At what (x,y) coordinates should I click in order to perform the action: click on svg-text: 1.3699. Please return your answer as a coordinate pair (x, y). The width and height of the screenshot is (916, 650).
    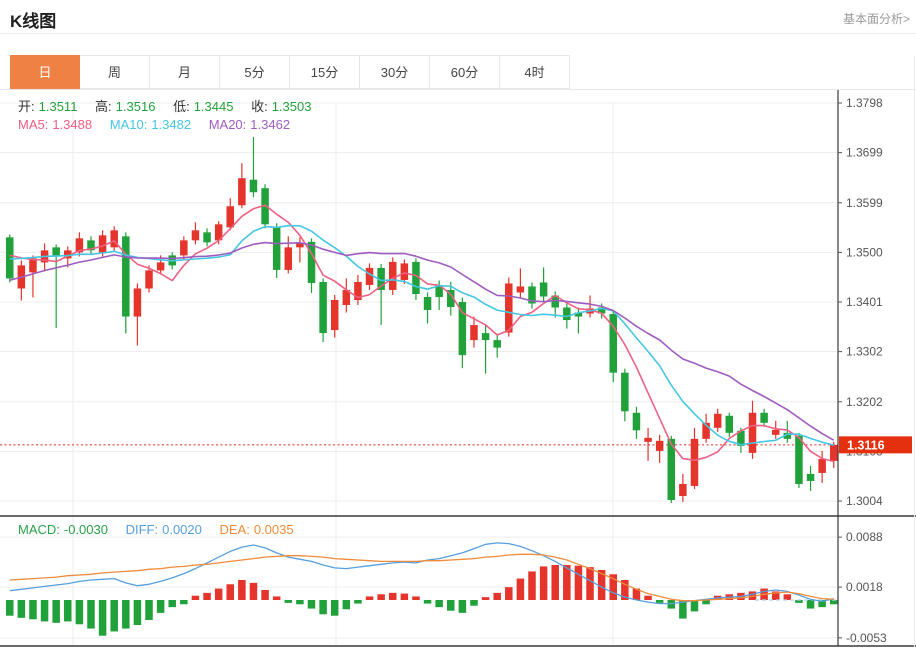
    Looking at the image, I should click on (864, 153).